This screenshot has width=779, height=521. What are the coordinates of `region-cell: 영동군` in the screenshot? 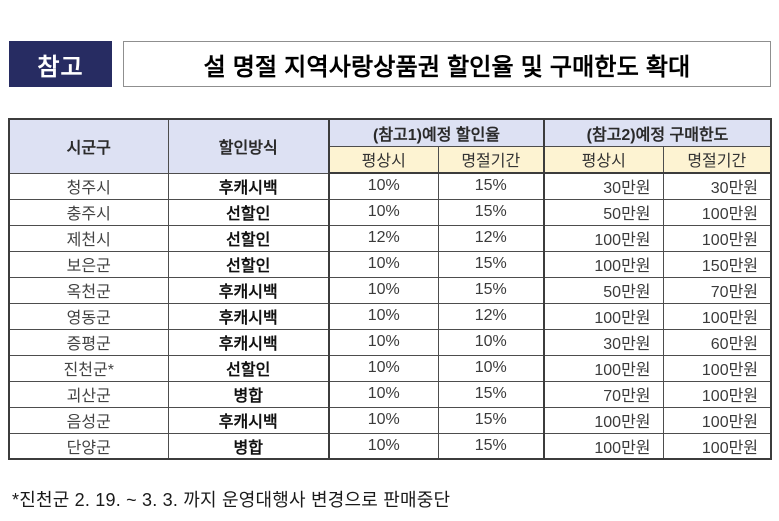 It's located at (88, 316).